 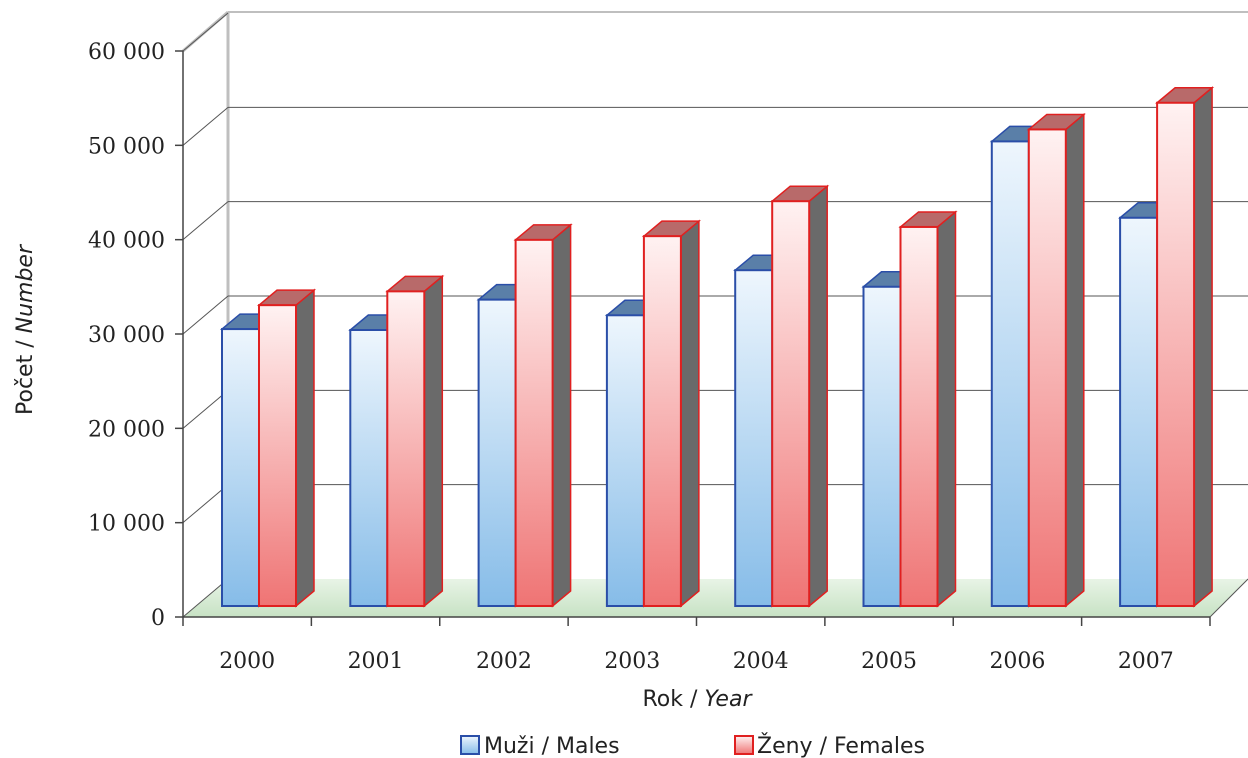 I want to click on x-tick-label: 2005, so click(x=889, y=661).